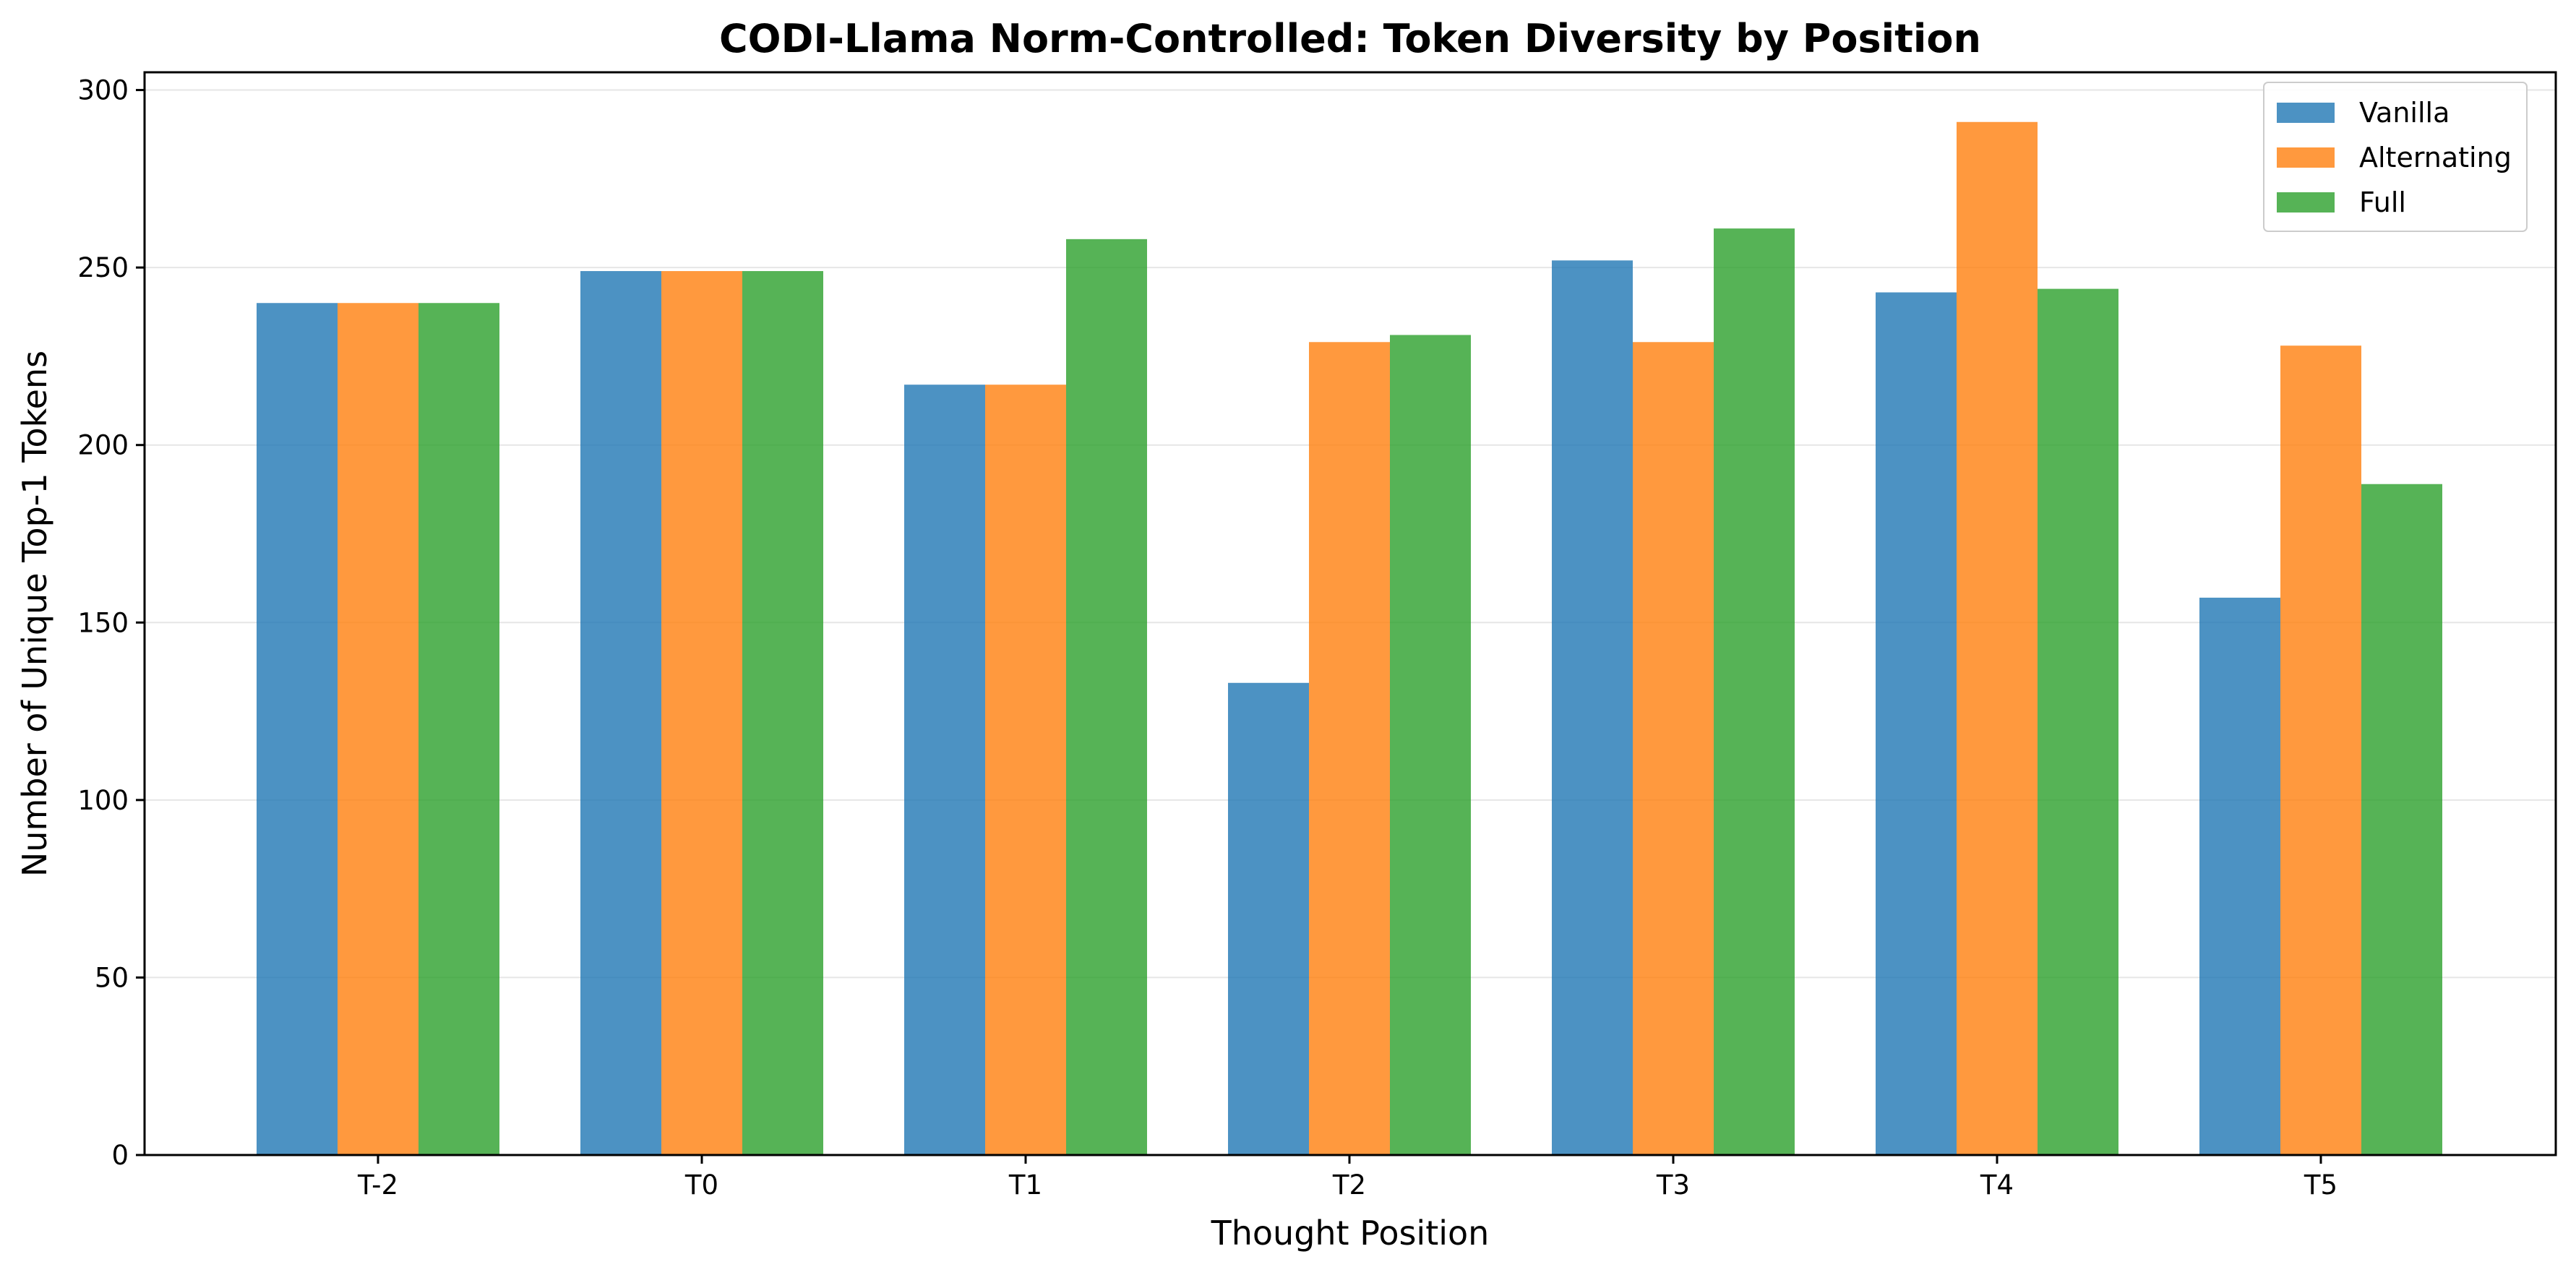 The width and height of the screenshot is (2576, 1275). What do you see at coordinates (1593, 707) in the screenshot?
I see `bar-vanilla-t3` at bounding box center [1593, 707].